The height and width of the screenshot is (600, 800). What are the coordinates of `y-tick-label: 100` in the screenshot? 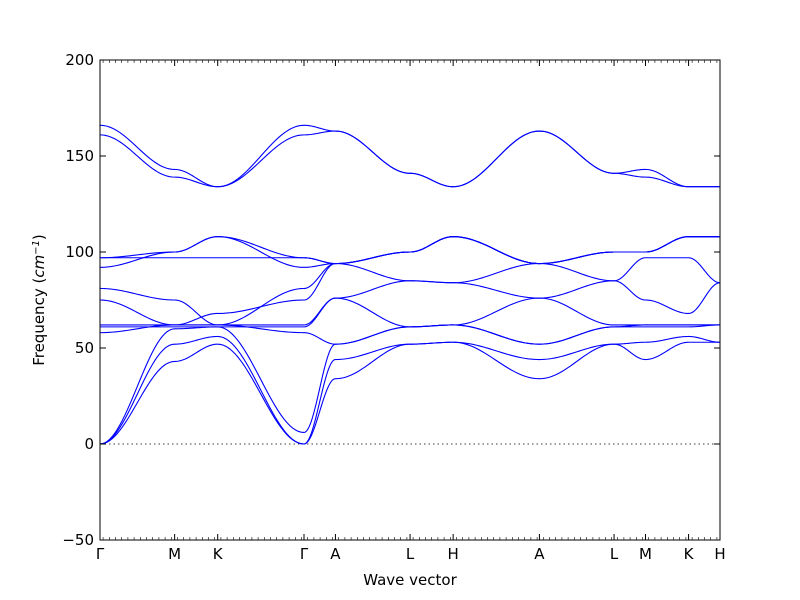 It's located at (79, 252).